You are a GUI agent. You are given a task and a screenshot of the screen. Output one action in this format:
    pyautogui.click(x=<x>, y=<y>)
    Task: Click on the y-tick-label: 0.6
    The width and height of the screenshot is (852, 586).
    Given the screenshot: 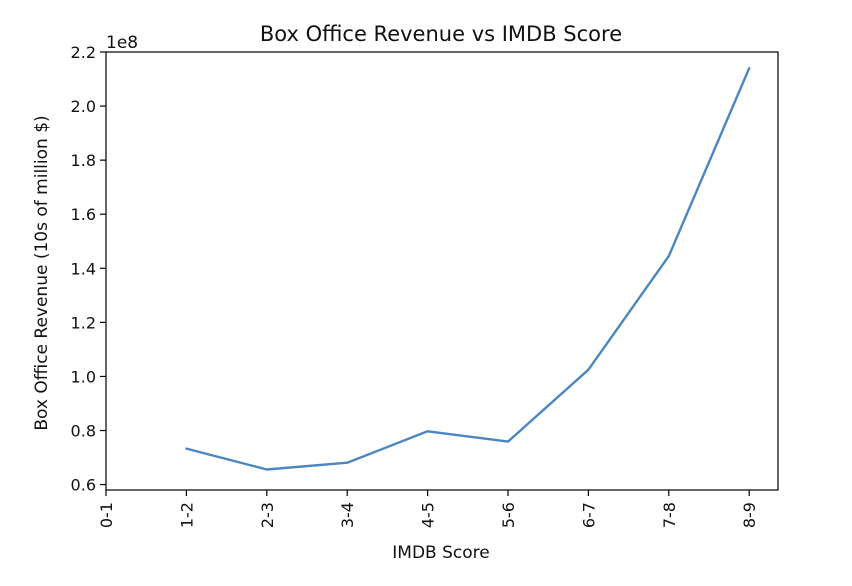 What is the action you would take?
    pyautogui.click(x=83, y=485)
    